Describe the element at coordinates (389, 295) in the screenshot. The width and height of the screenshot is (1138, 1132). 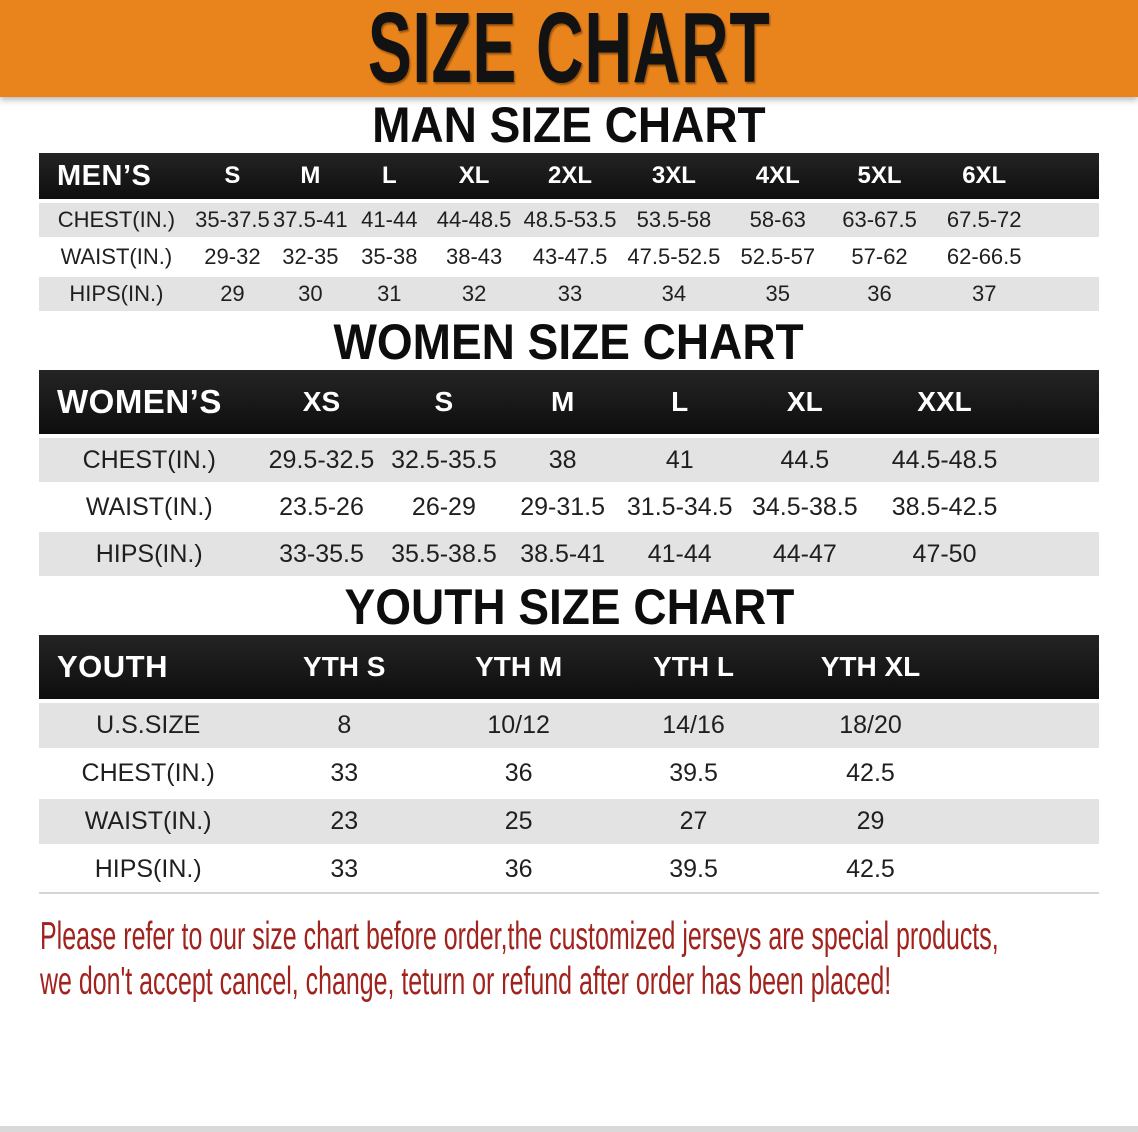
I see `size-value-cell: 31` at that location.